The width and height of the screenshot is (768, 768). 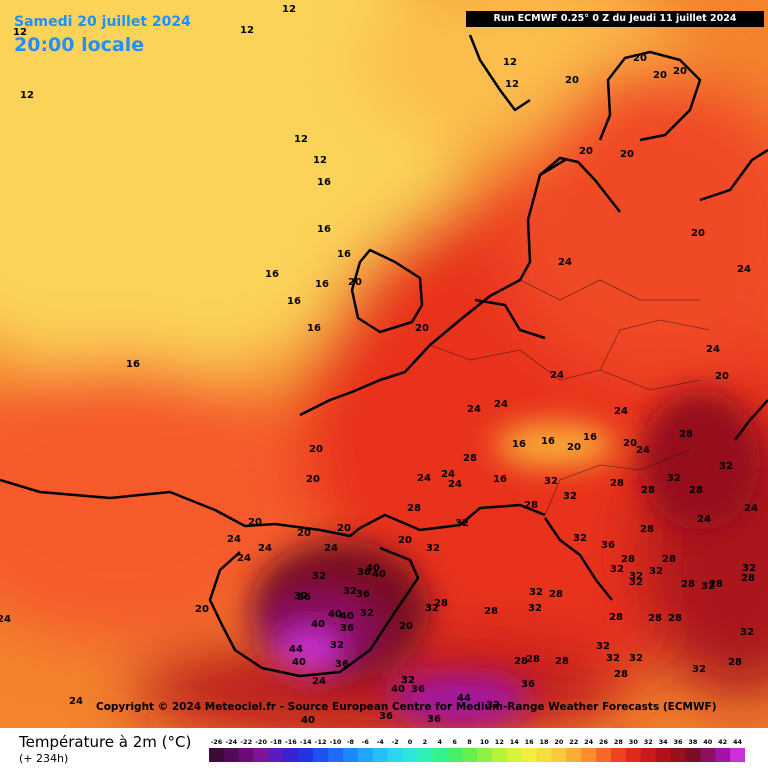 What do you see at coordinates (381, 742) in the screenshot?
I see `legend-tick-label: -4` at bounding box center [381, 742].